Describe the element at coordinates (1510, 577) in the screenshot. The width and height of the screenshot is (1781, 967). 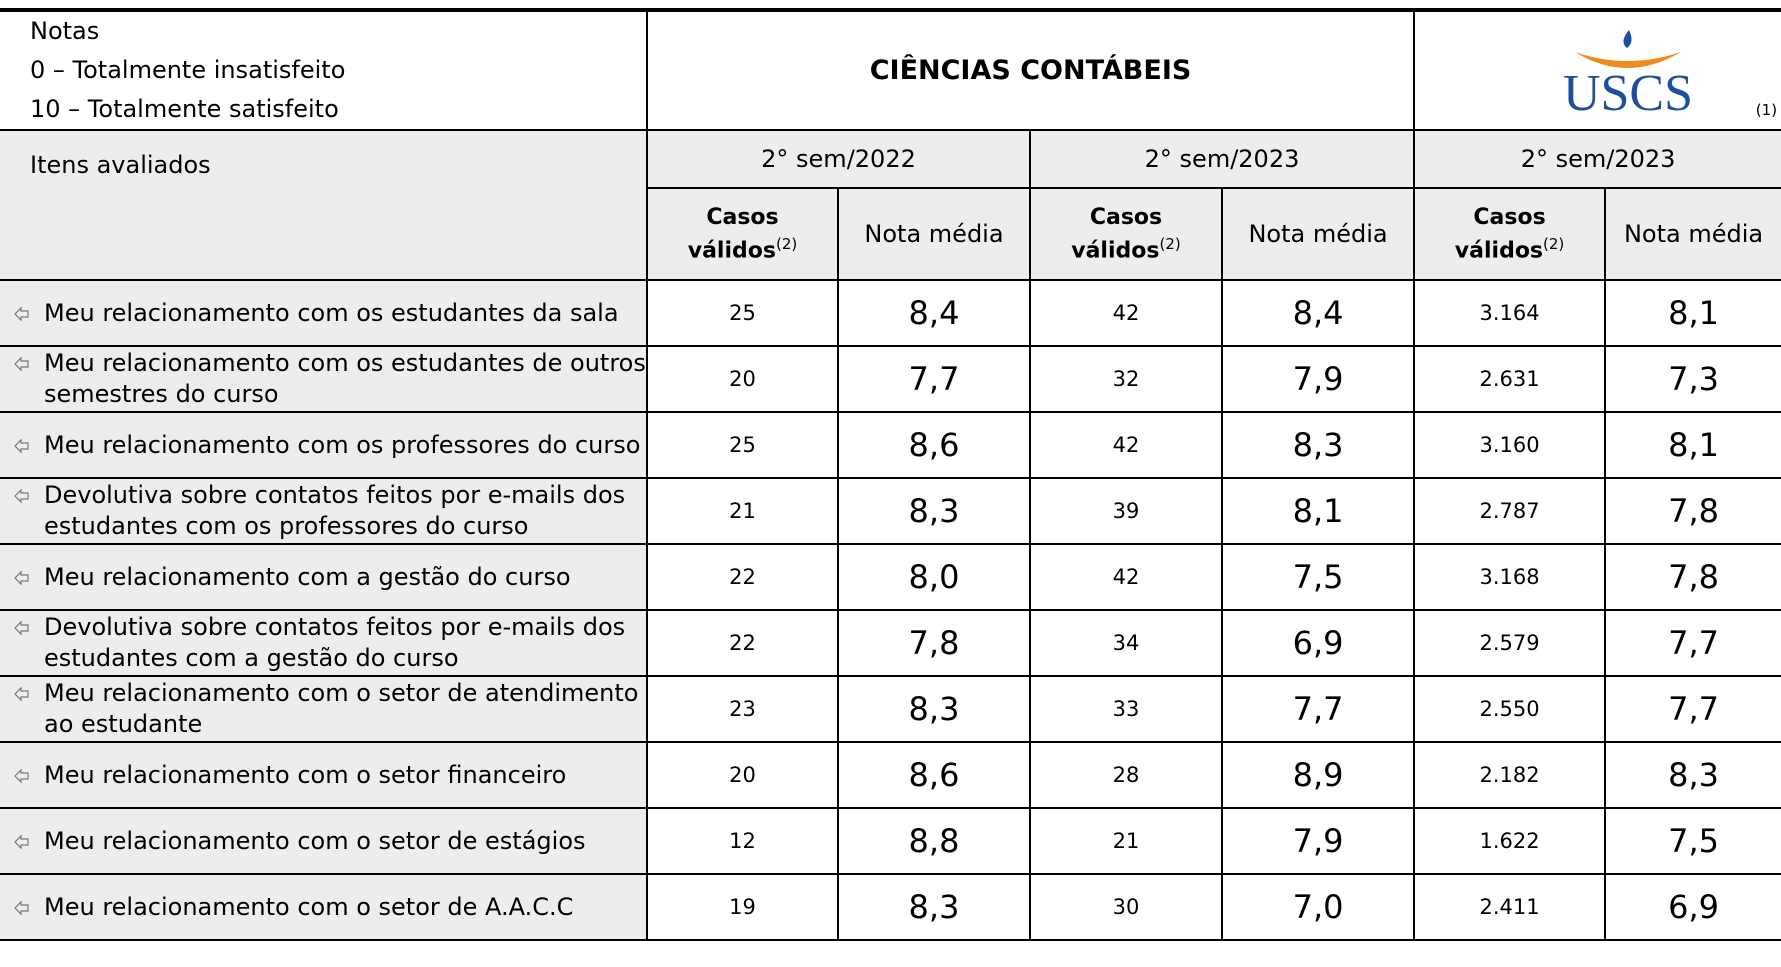
I see `valid-cases: 3.168` at that location.